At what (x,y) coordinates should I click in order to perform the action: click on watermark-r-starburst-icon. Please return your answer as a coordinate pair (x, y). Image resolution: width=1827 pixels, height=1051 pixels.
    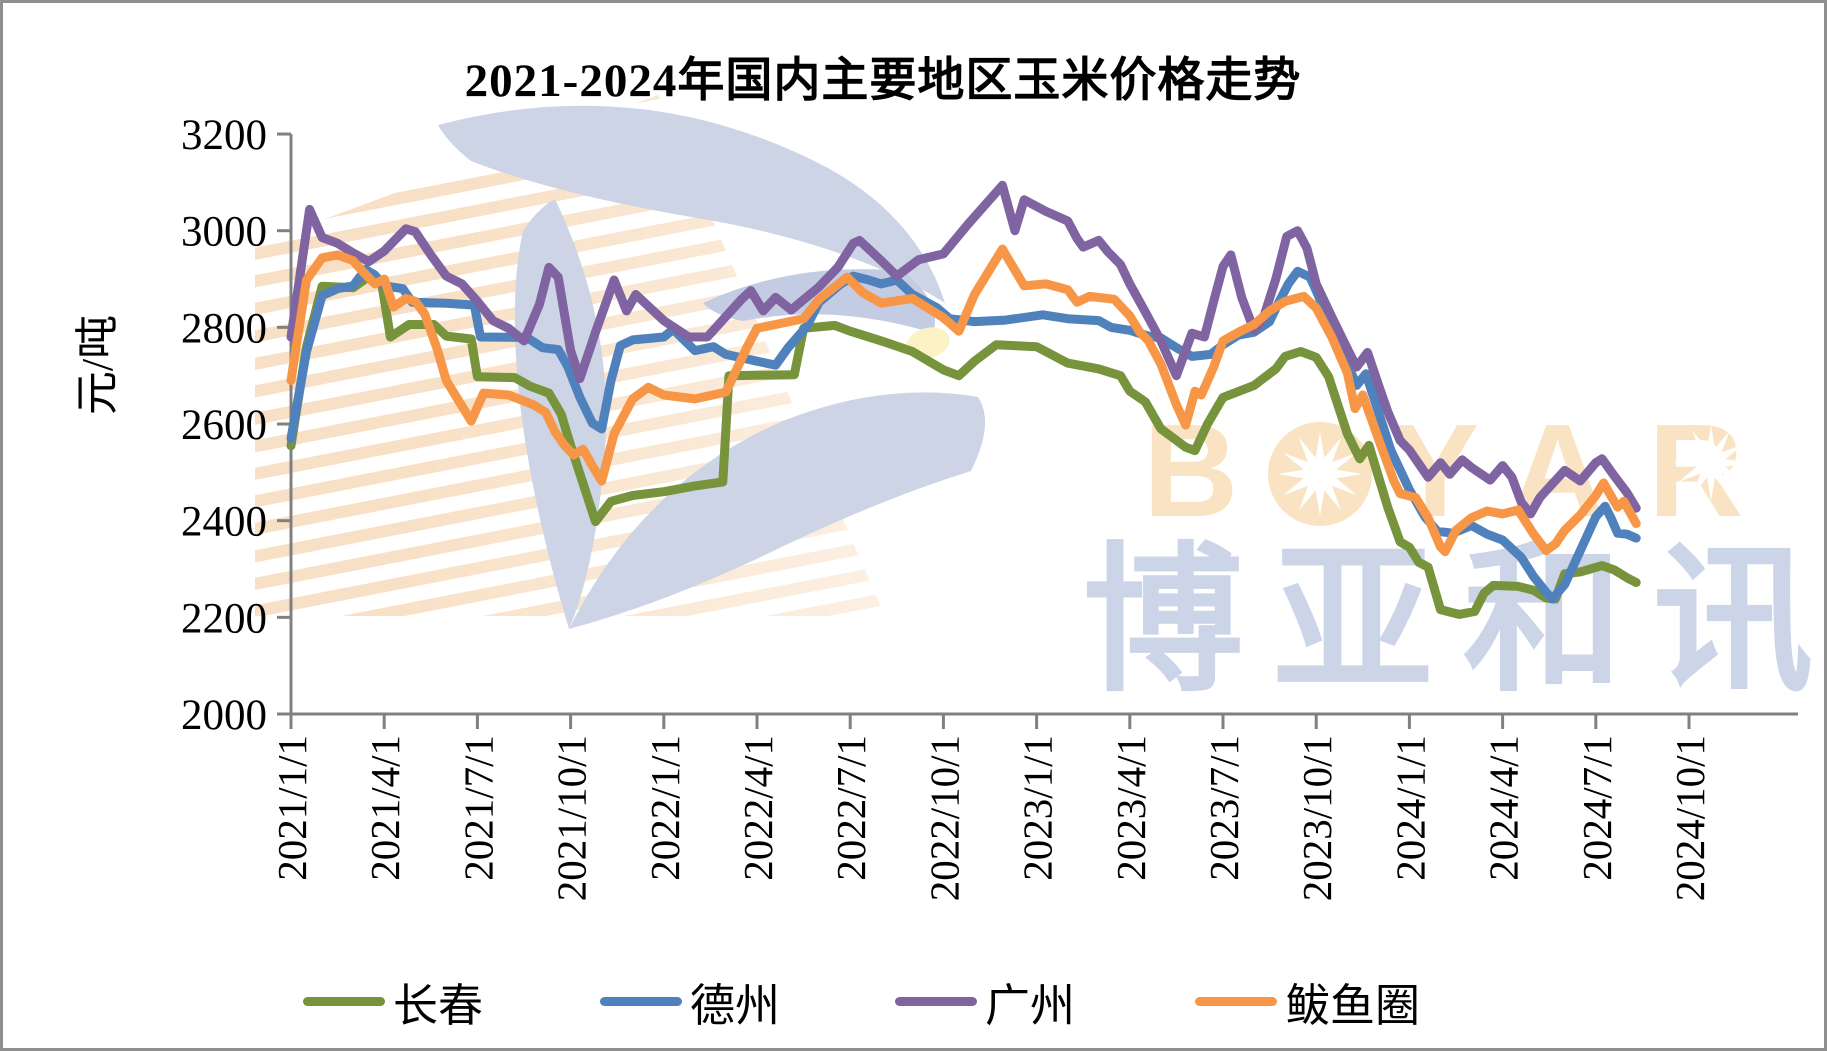
    Looking at the image, I should click on (1711, 463).